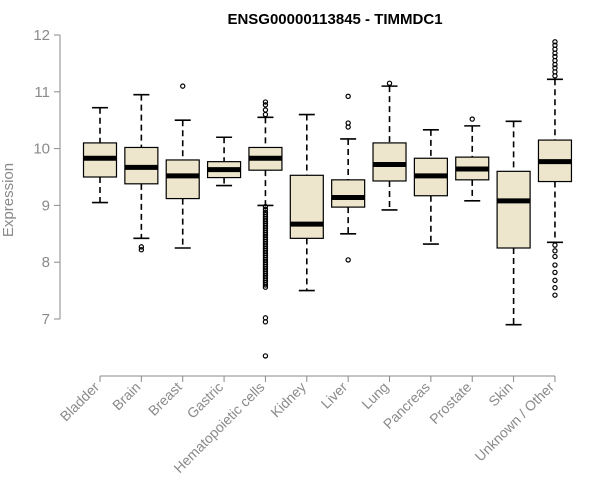 The height and width of the screenshot is (500, 600). Describe the element at coordinates (348, 178) in the screenshot. I see `box-liver` at that location.